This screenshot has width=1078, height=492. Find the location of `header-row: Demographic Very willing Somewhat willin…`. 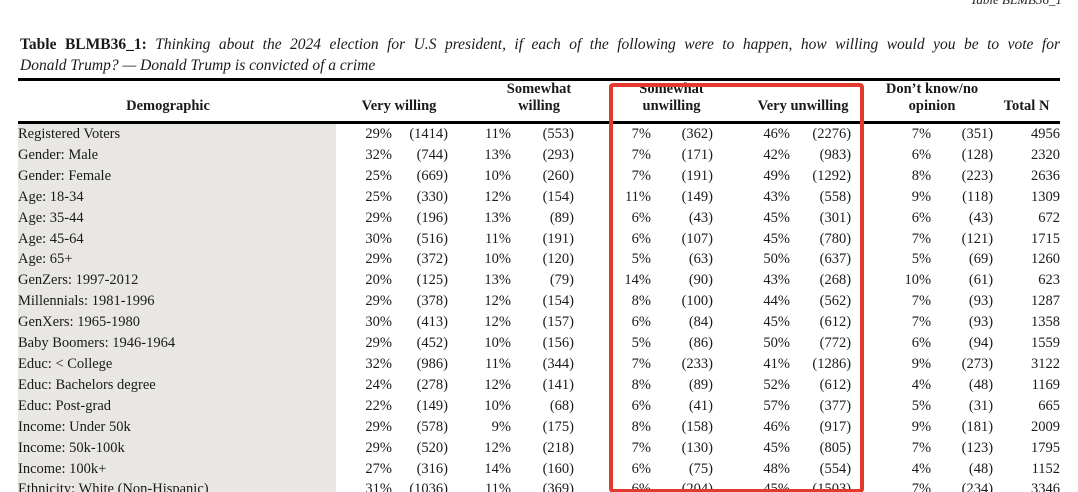

header-row: Demographic Very willing Somewhat willin… is located at coordinates (539, 101).